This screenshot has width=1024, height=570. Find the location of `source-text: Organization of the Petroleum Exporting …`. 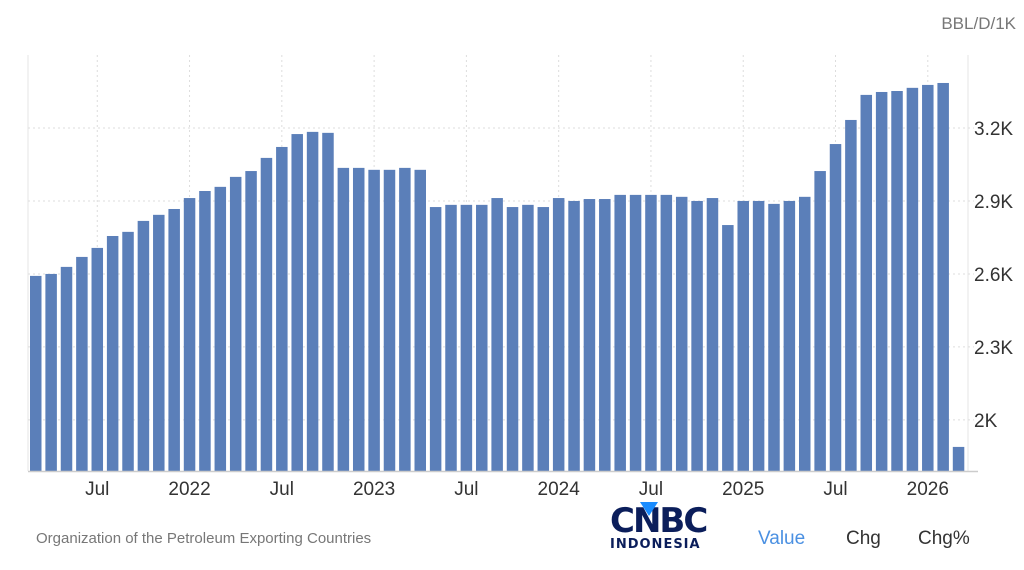

source-text: Organization of the Petroleum Exporting … is located at coordinates (204, 538).